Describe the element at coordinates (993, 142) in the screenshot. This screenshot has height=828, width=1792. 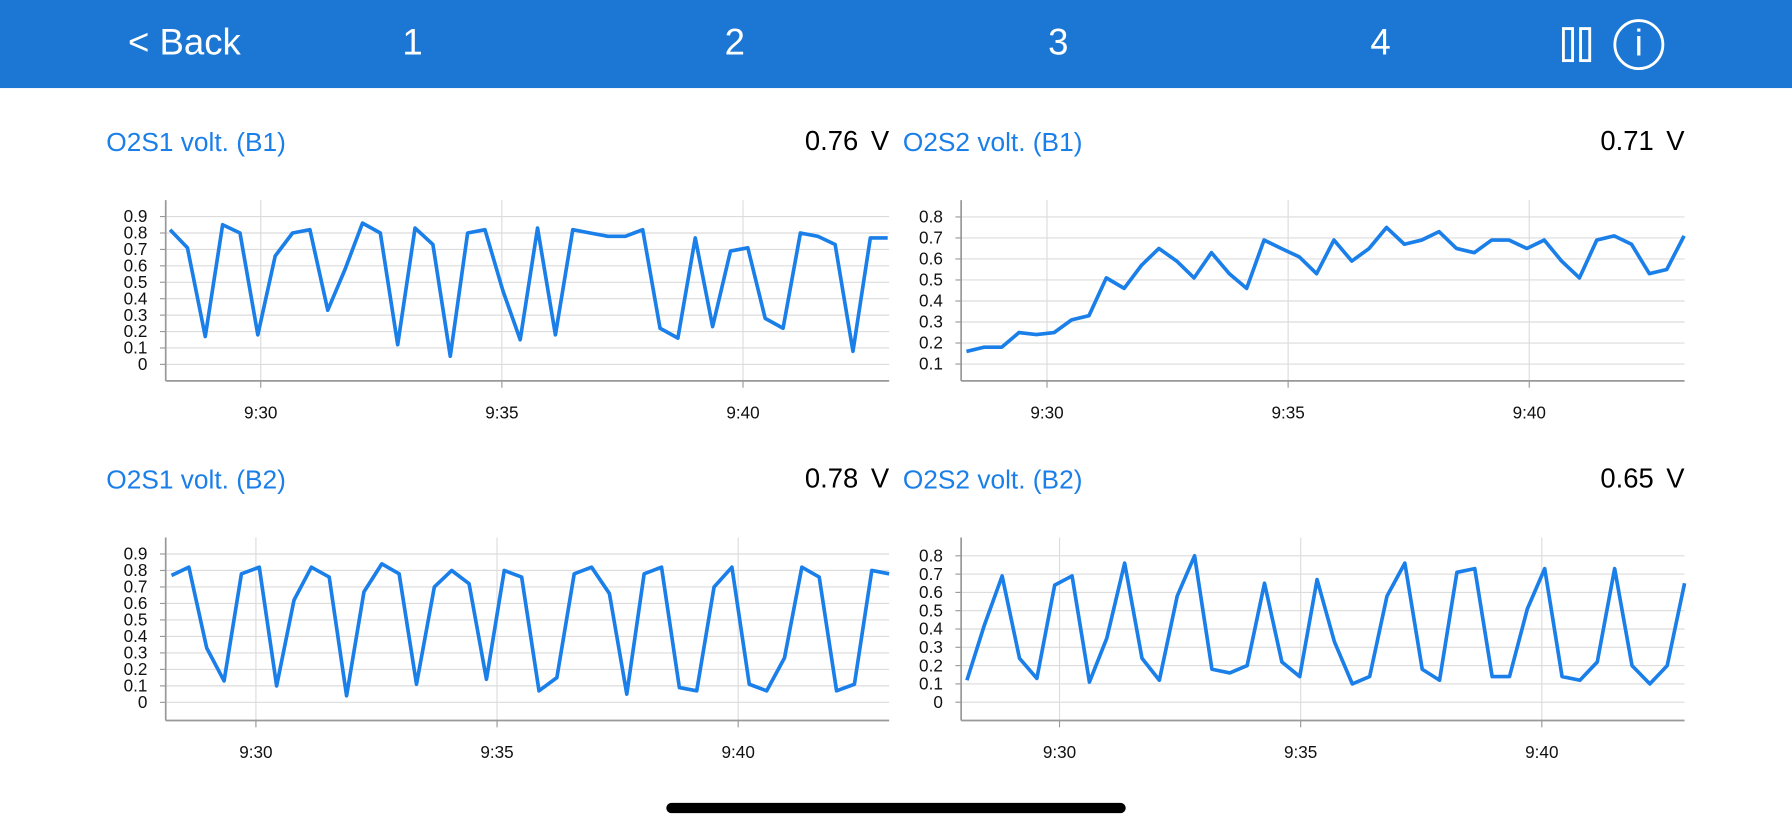
I see `chart-title: O2S2 volt. (B1)` at that location.